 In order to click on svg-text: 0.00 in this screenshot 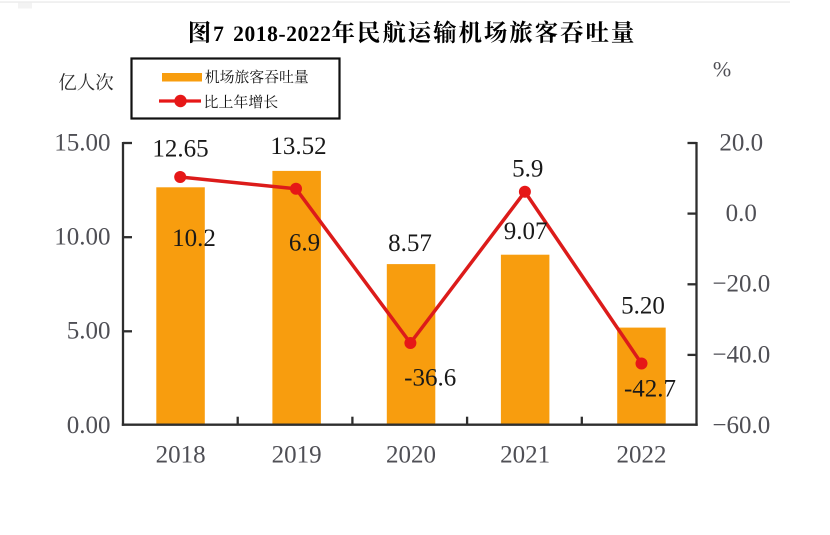, I will do `click(89, 425)`.